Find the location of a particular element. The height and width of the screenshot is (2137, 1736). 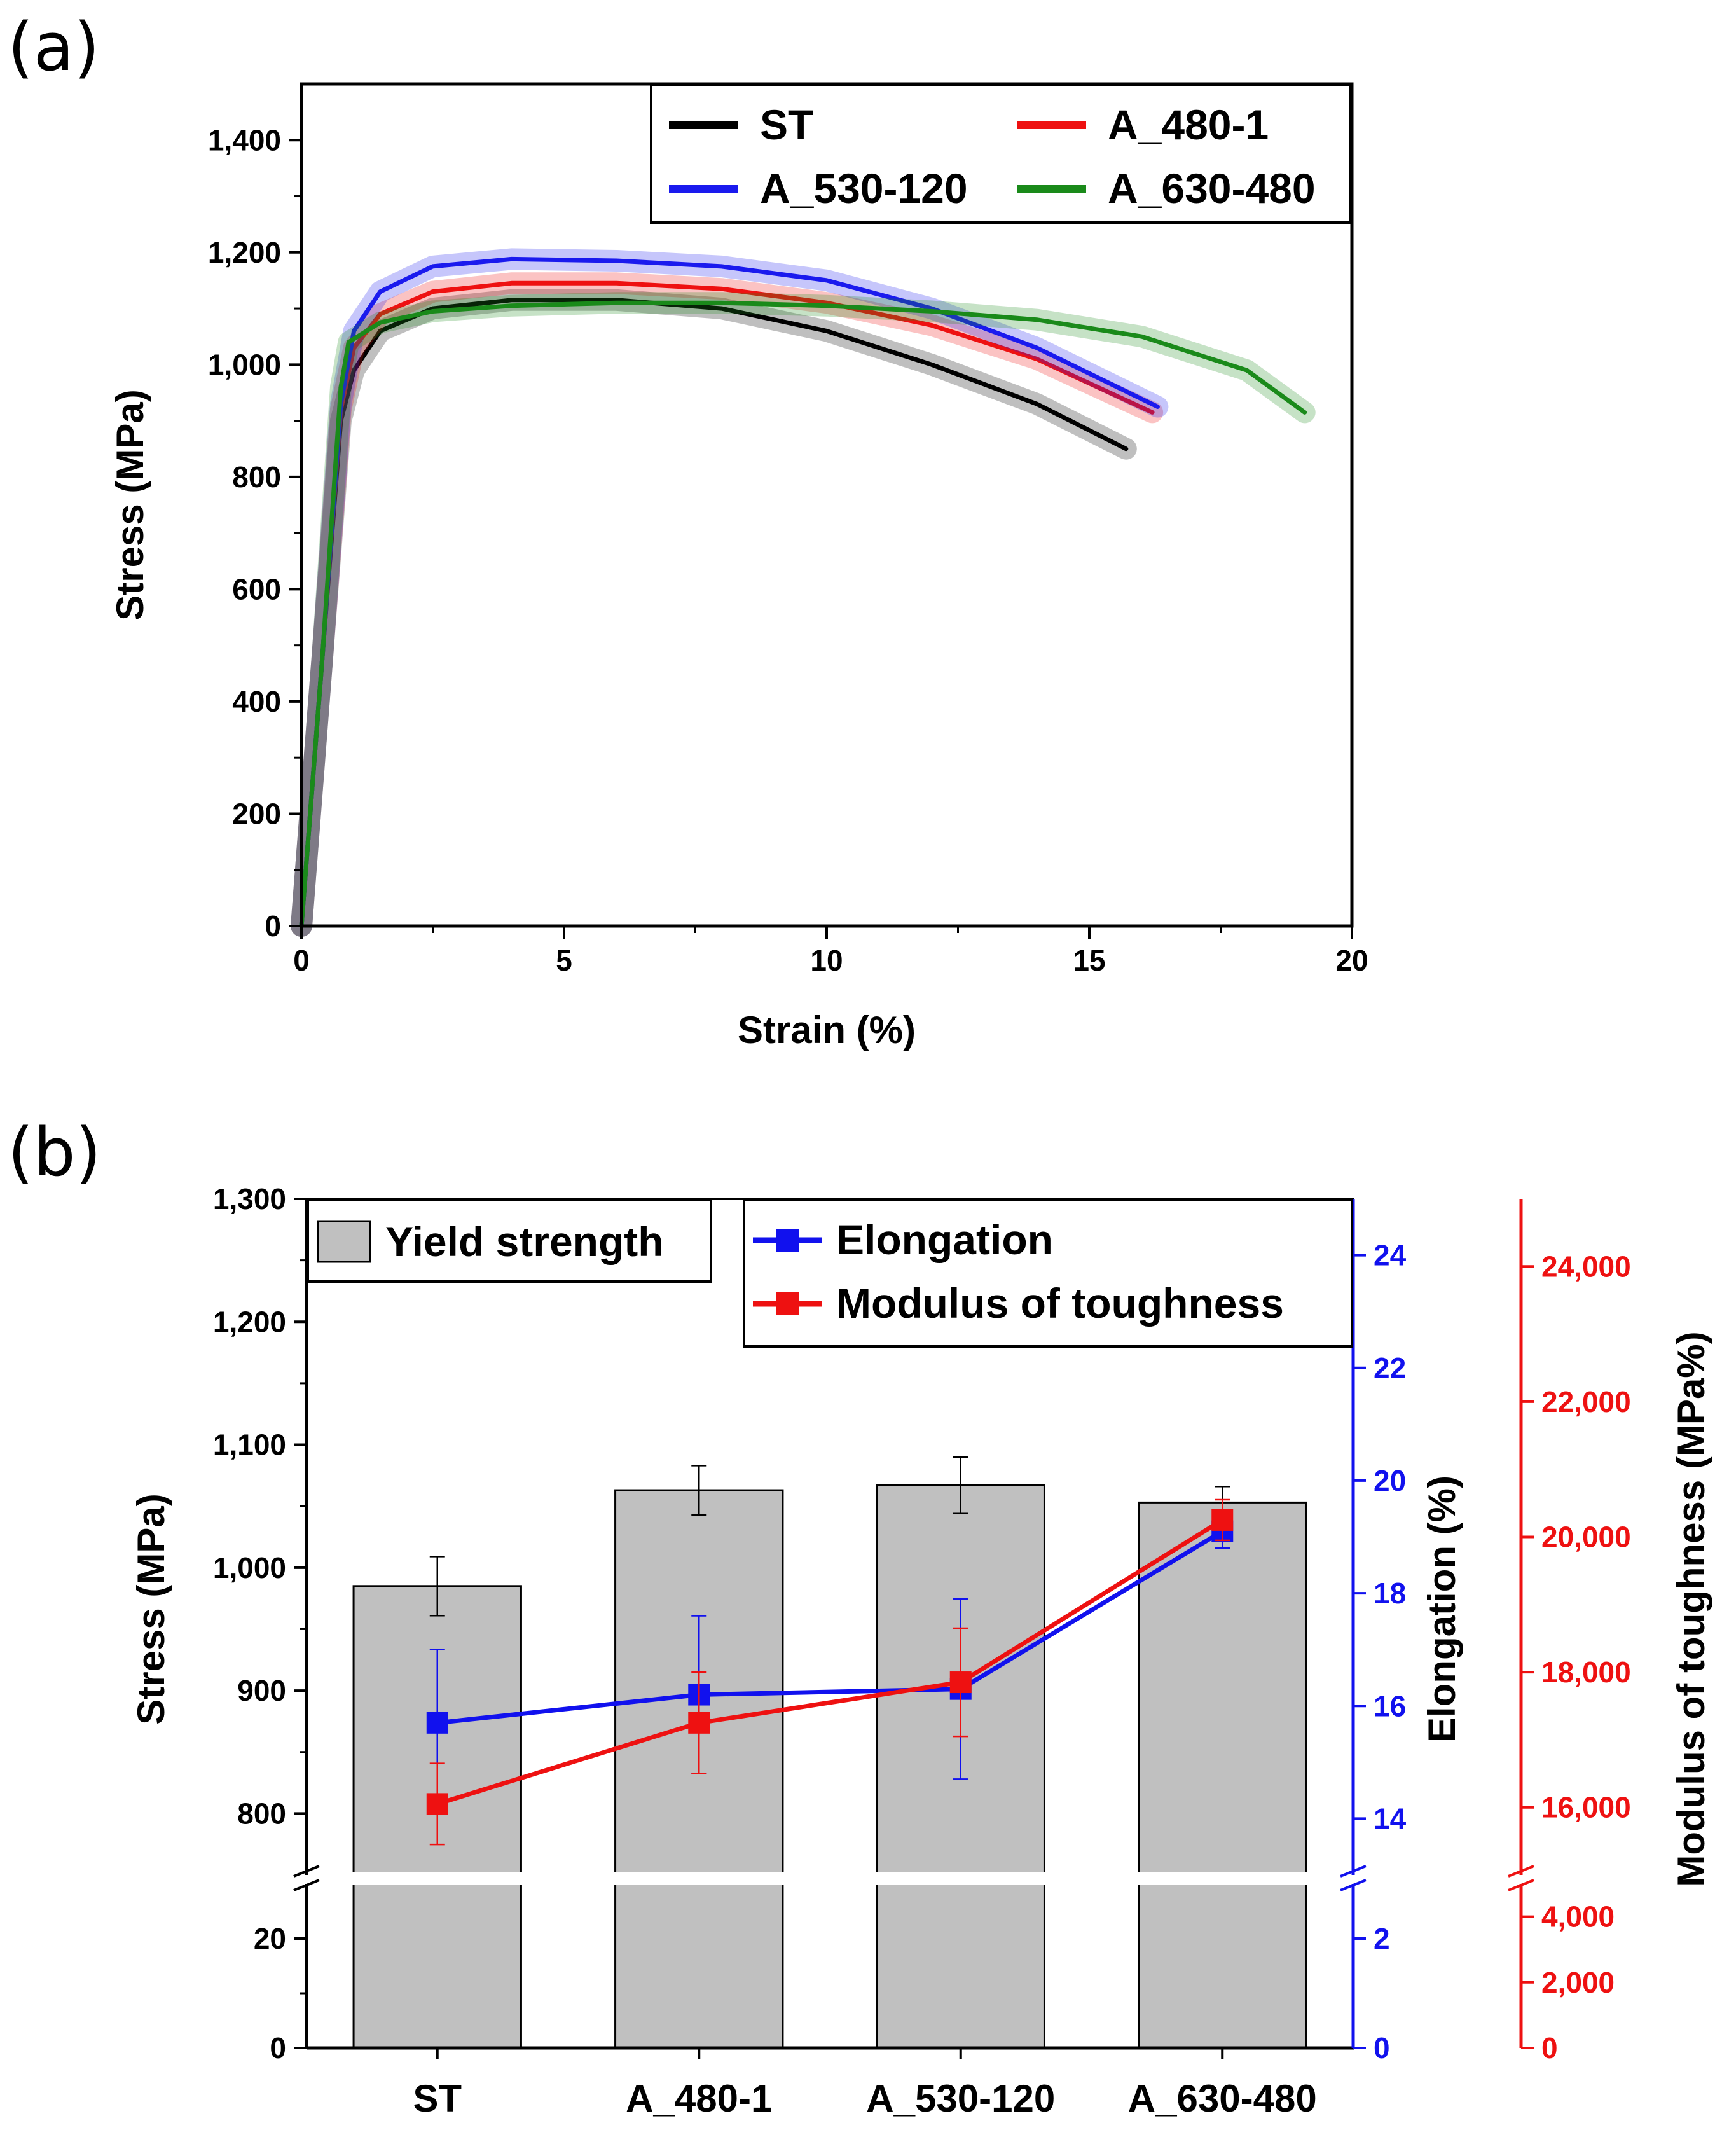

y3-tick-label: 24,000 is located at coordinates (1586, 1266).